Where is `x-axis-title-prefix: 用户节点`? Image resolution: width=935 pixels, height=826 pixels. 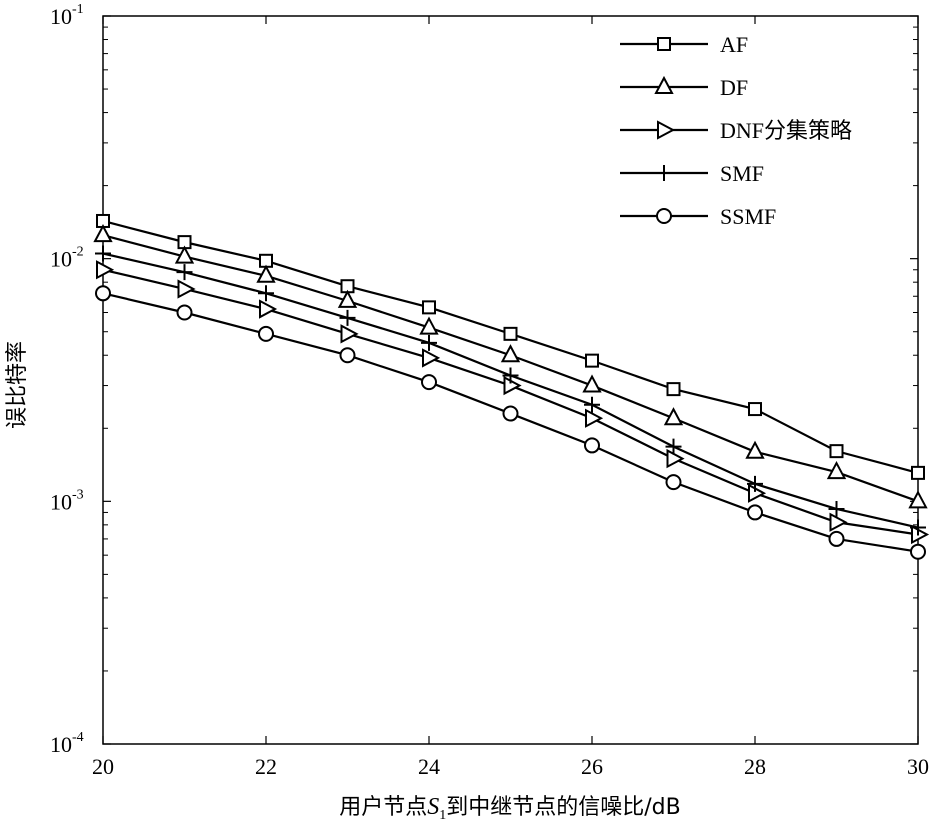 x-axis-title-prefix: 用户节点 is located at coordinates (383, 807).